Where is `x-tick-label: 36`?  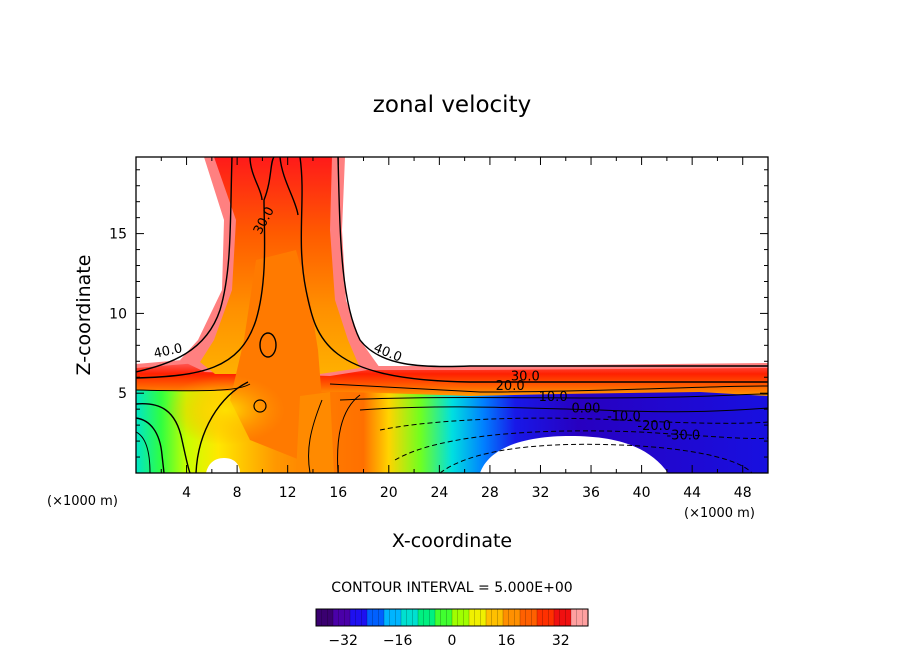
x-tick-label: 36 is located at coordinates (591, 493).